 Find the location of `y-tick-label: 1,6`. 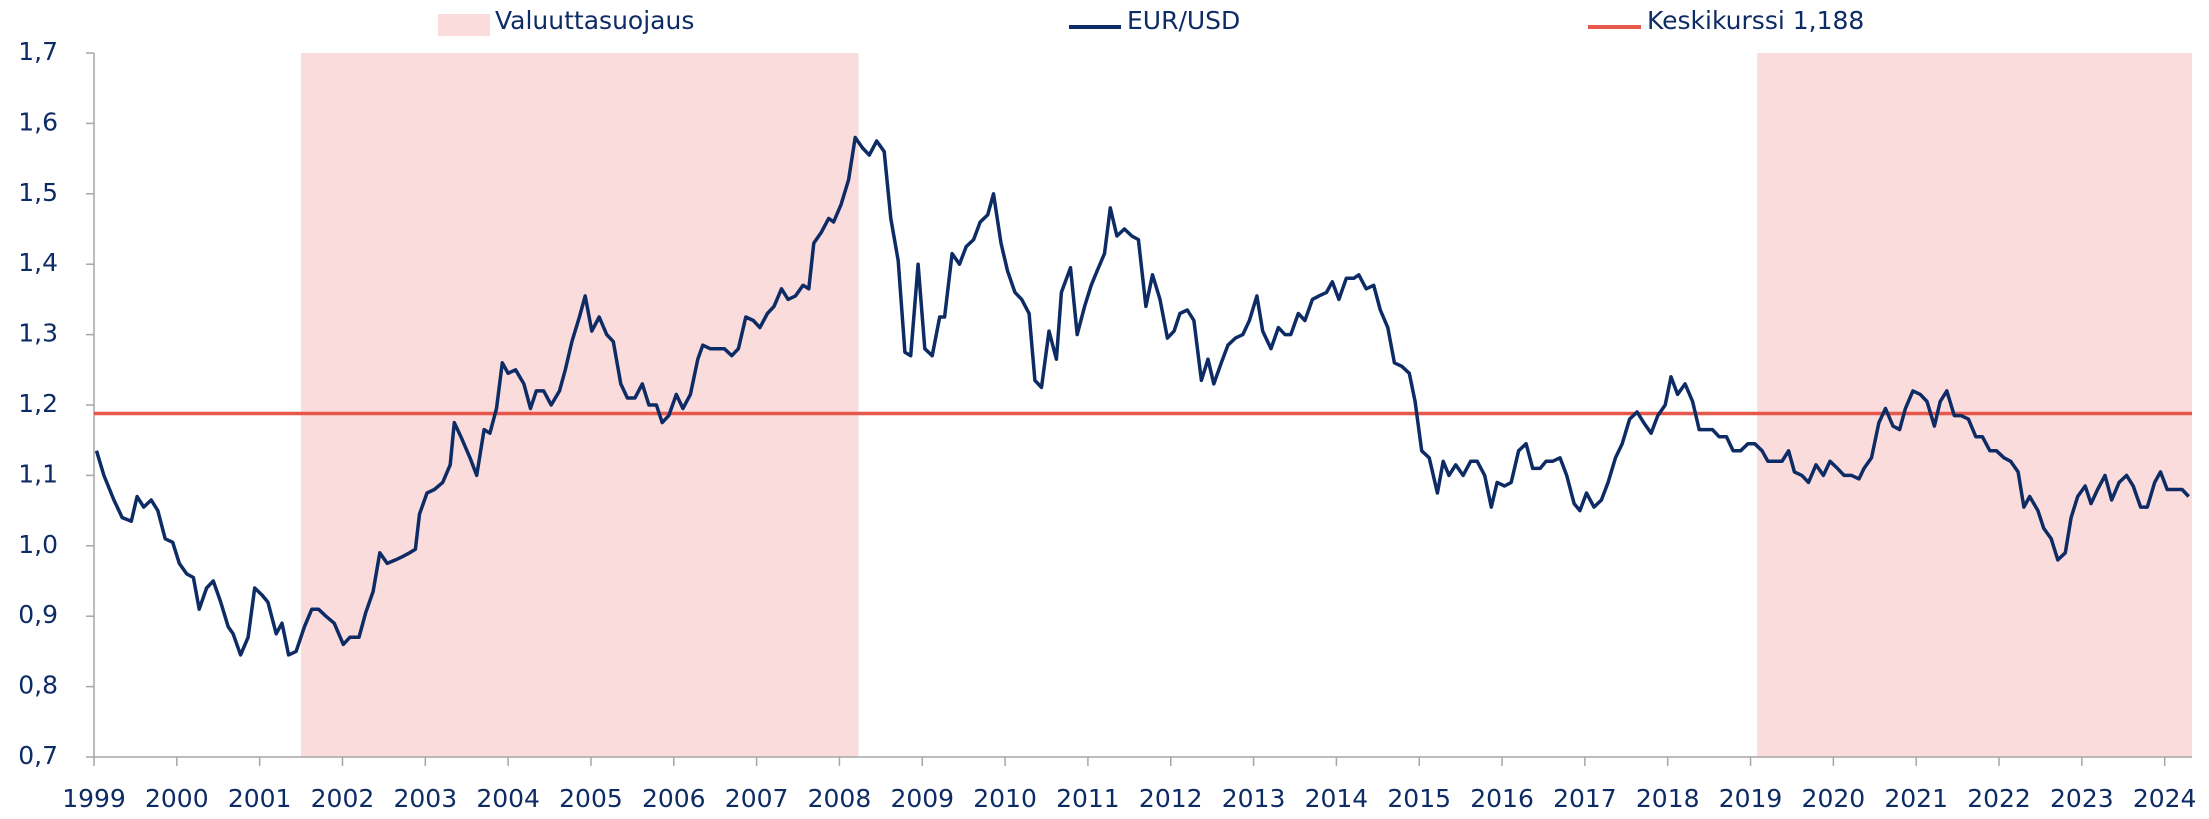

y-tick-label: 1,6 is located at coordinates (38, 121).